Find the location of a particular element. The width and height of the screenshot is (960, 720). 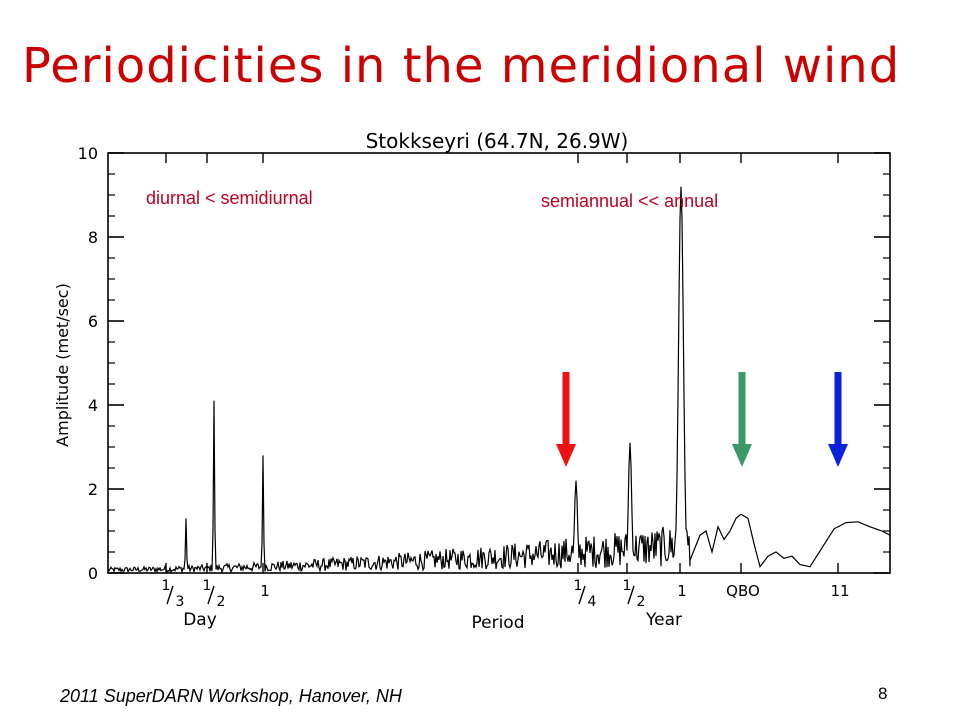

page-number: 8 is located at coordinates (883, 693).